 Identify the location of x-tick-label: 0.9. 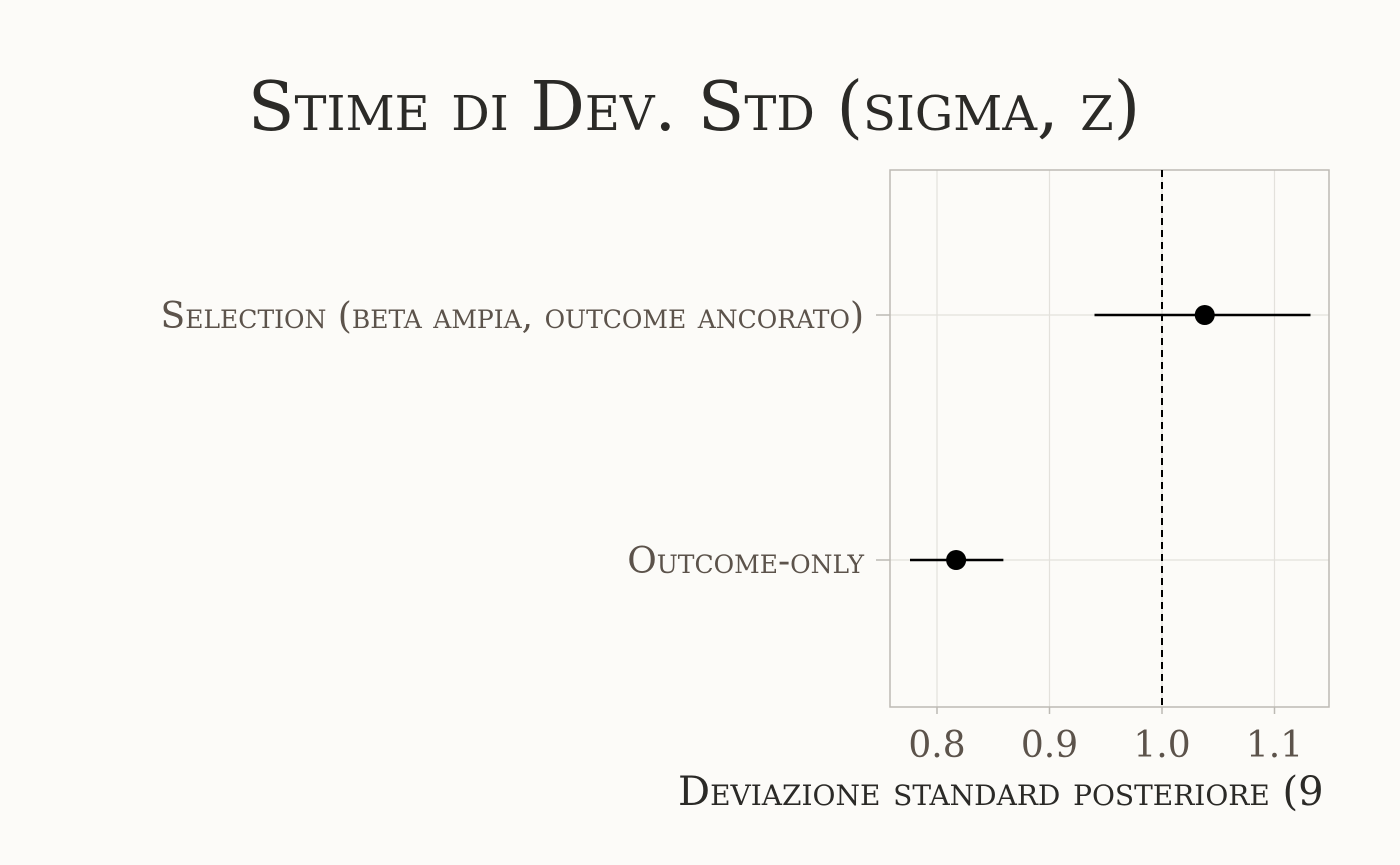
(1049, 745).